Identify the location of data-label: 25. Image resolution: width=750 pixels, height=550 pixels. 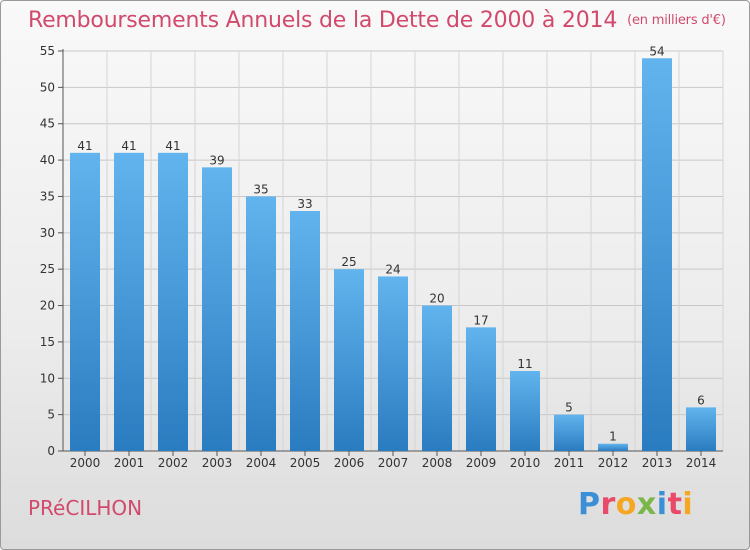
(348, 262).